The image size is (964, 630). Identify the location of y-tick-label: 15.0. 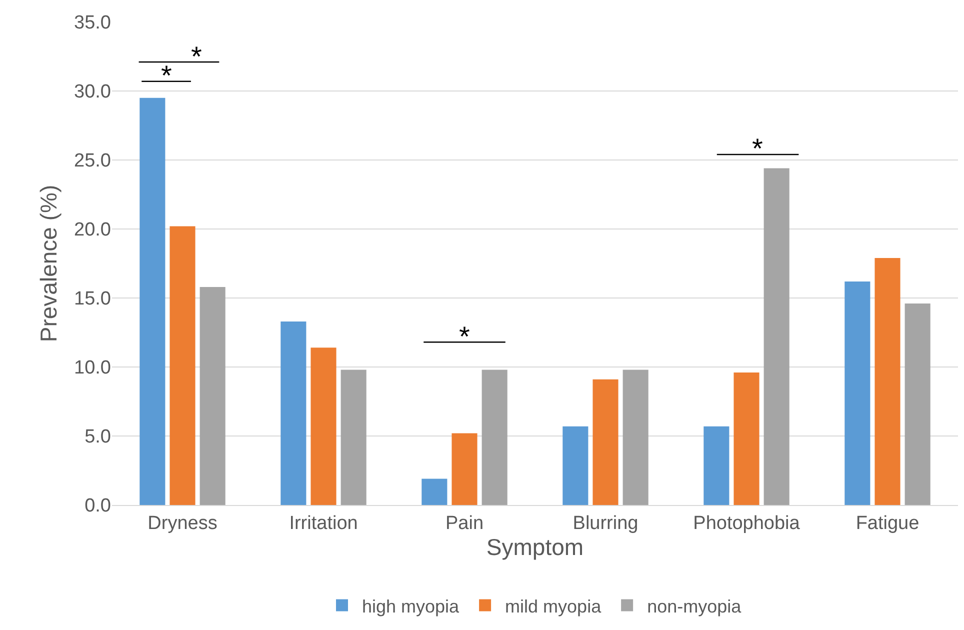
(92, 299).